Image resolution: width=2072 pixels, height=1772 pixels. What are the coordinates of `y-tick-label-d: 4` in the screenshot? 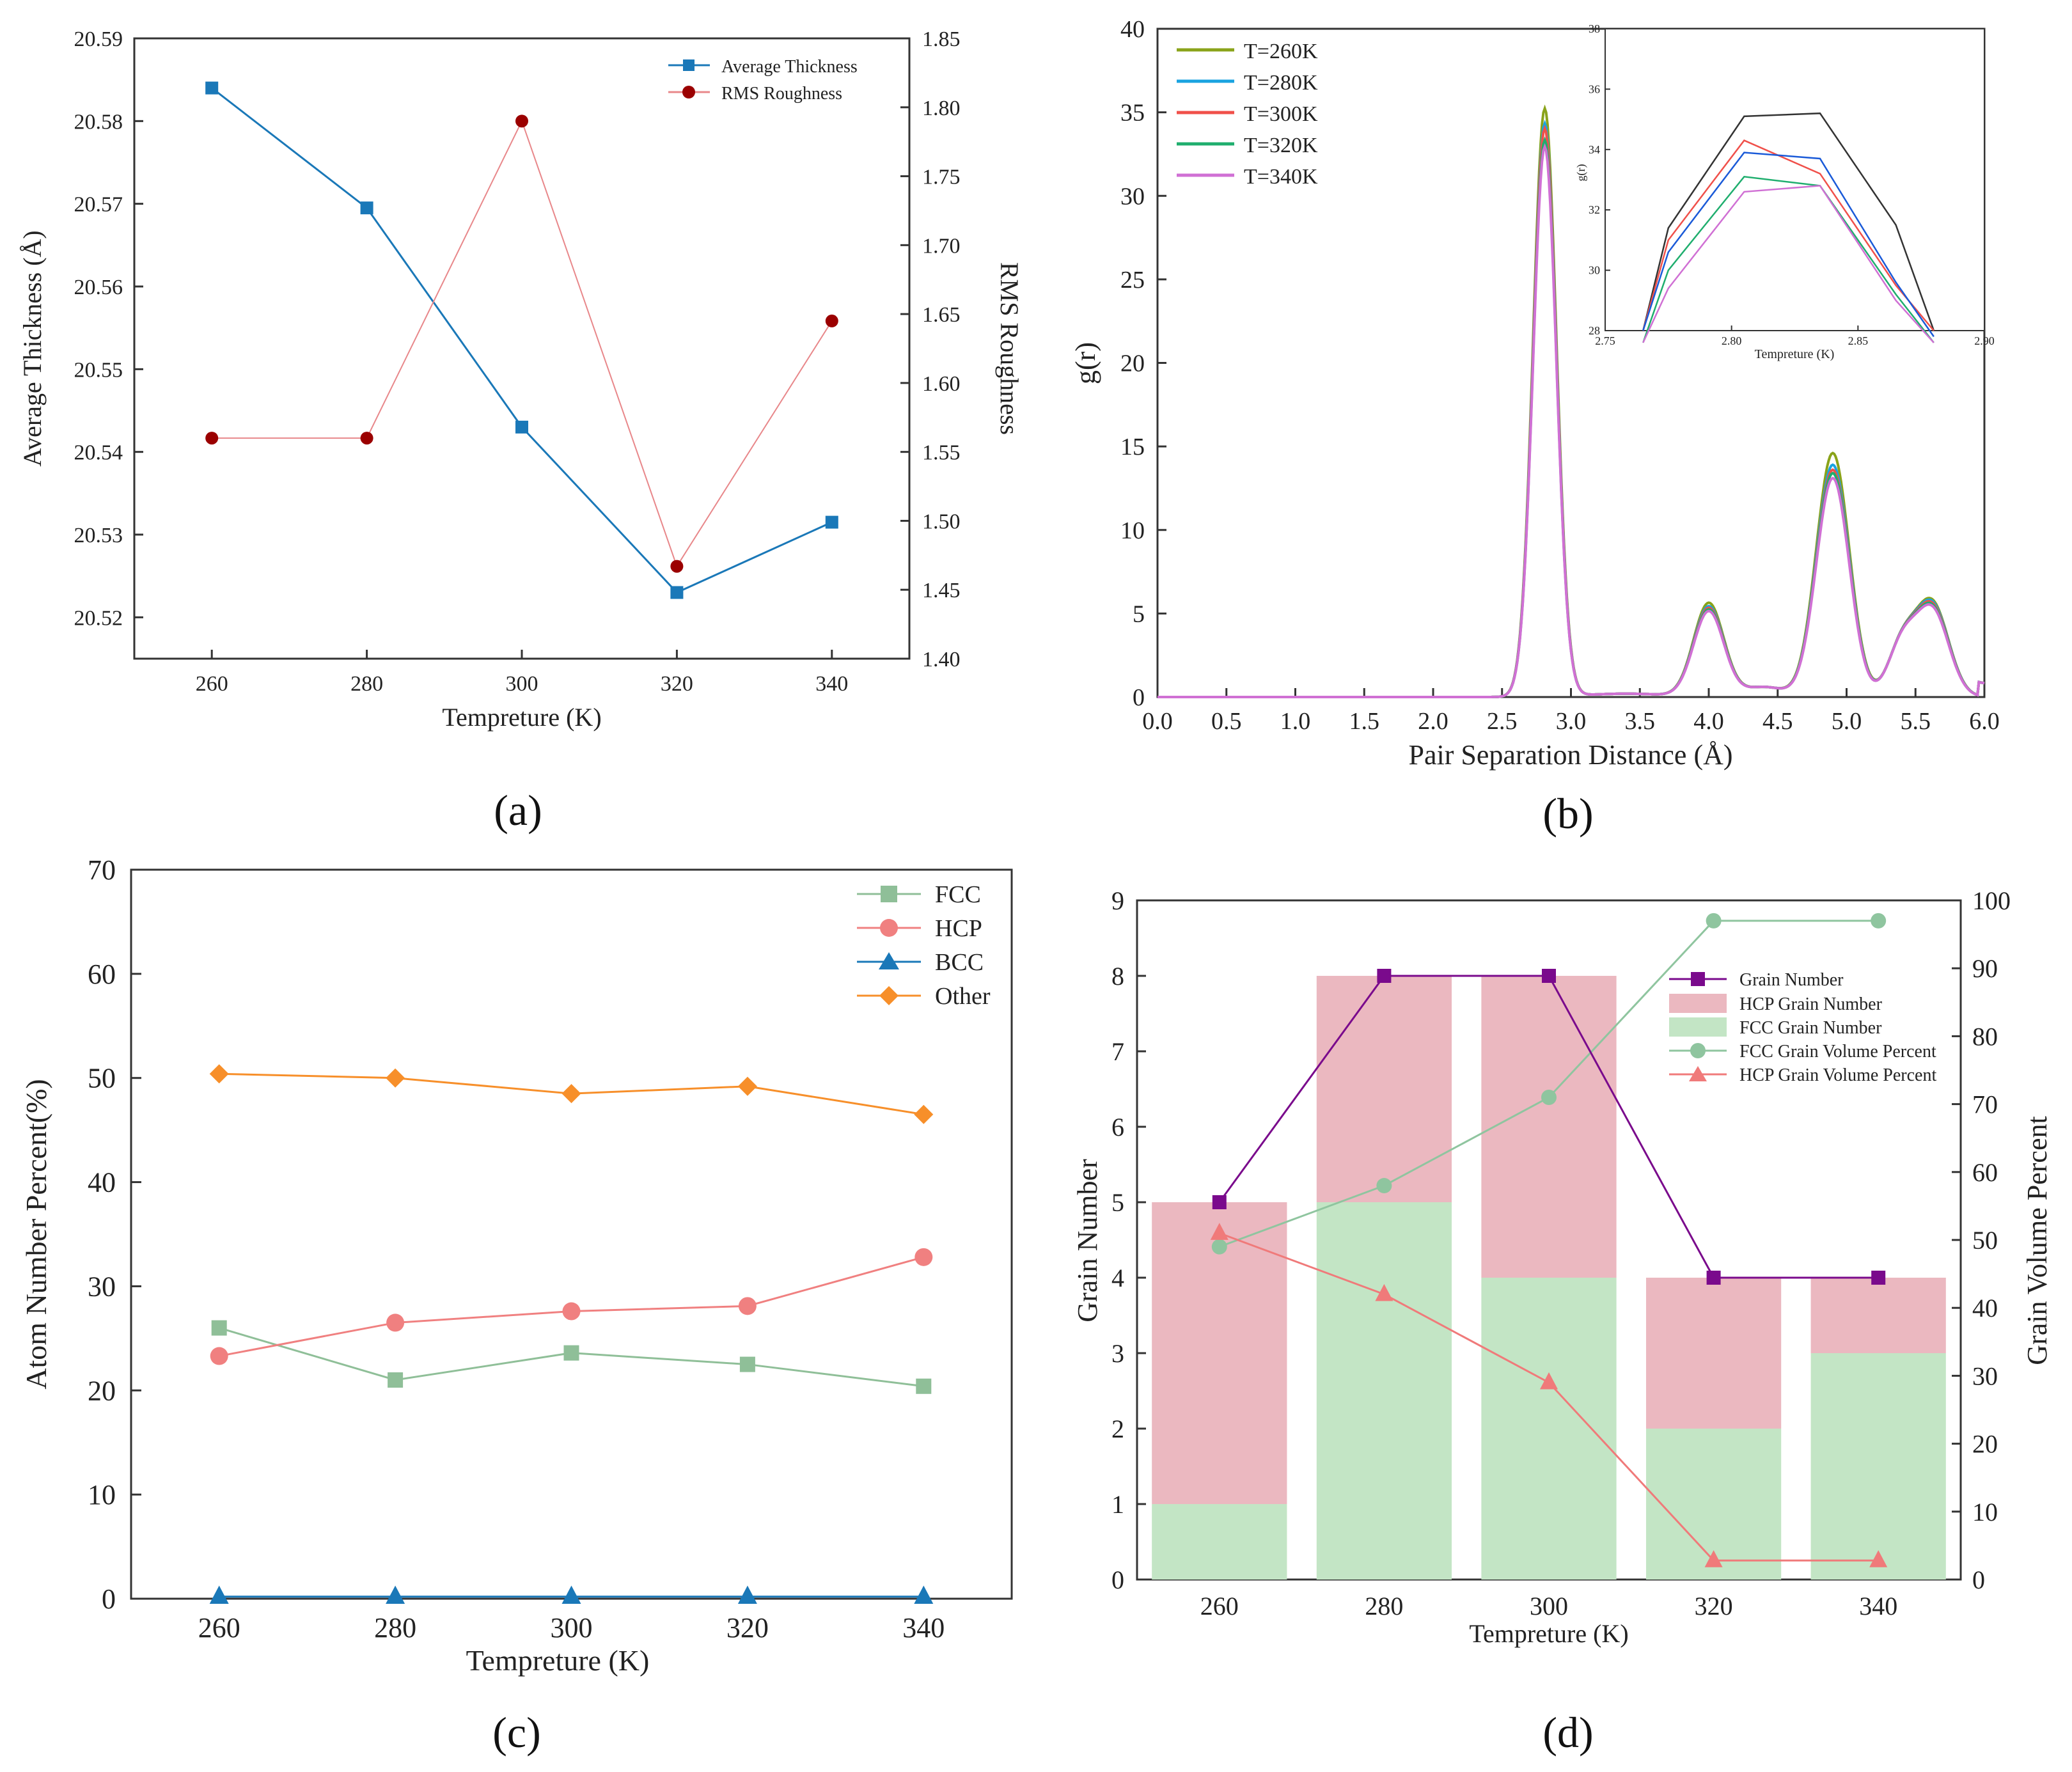 It's located at (1117, 1278).